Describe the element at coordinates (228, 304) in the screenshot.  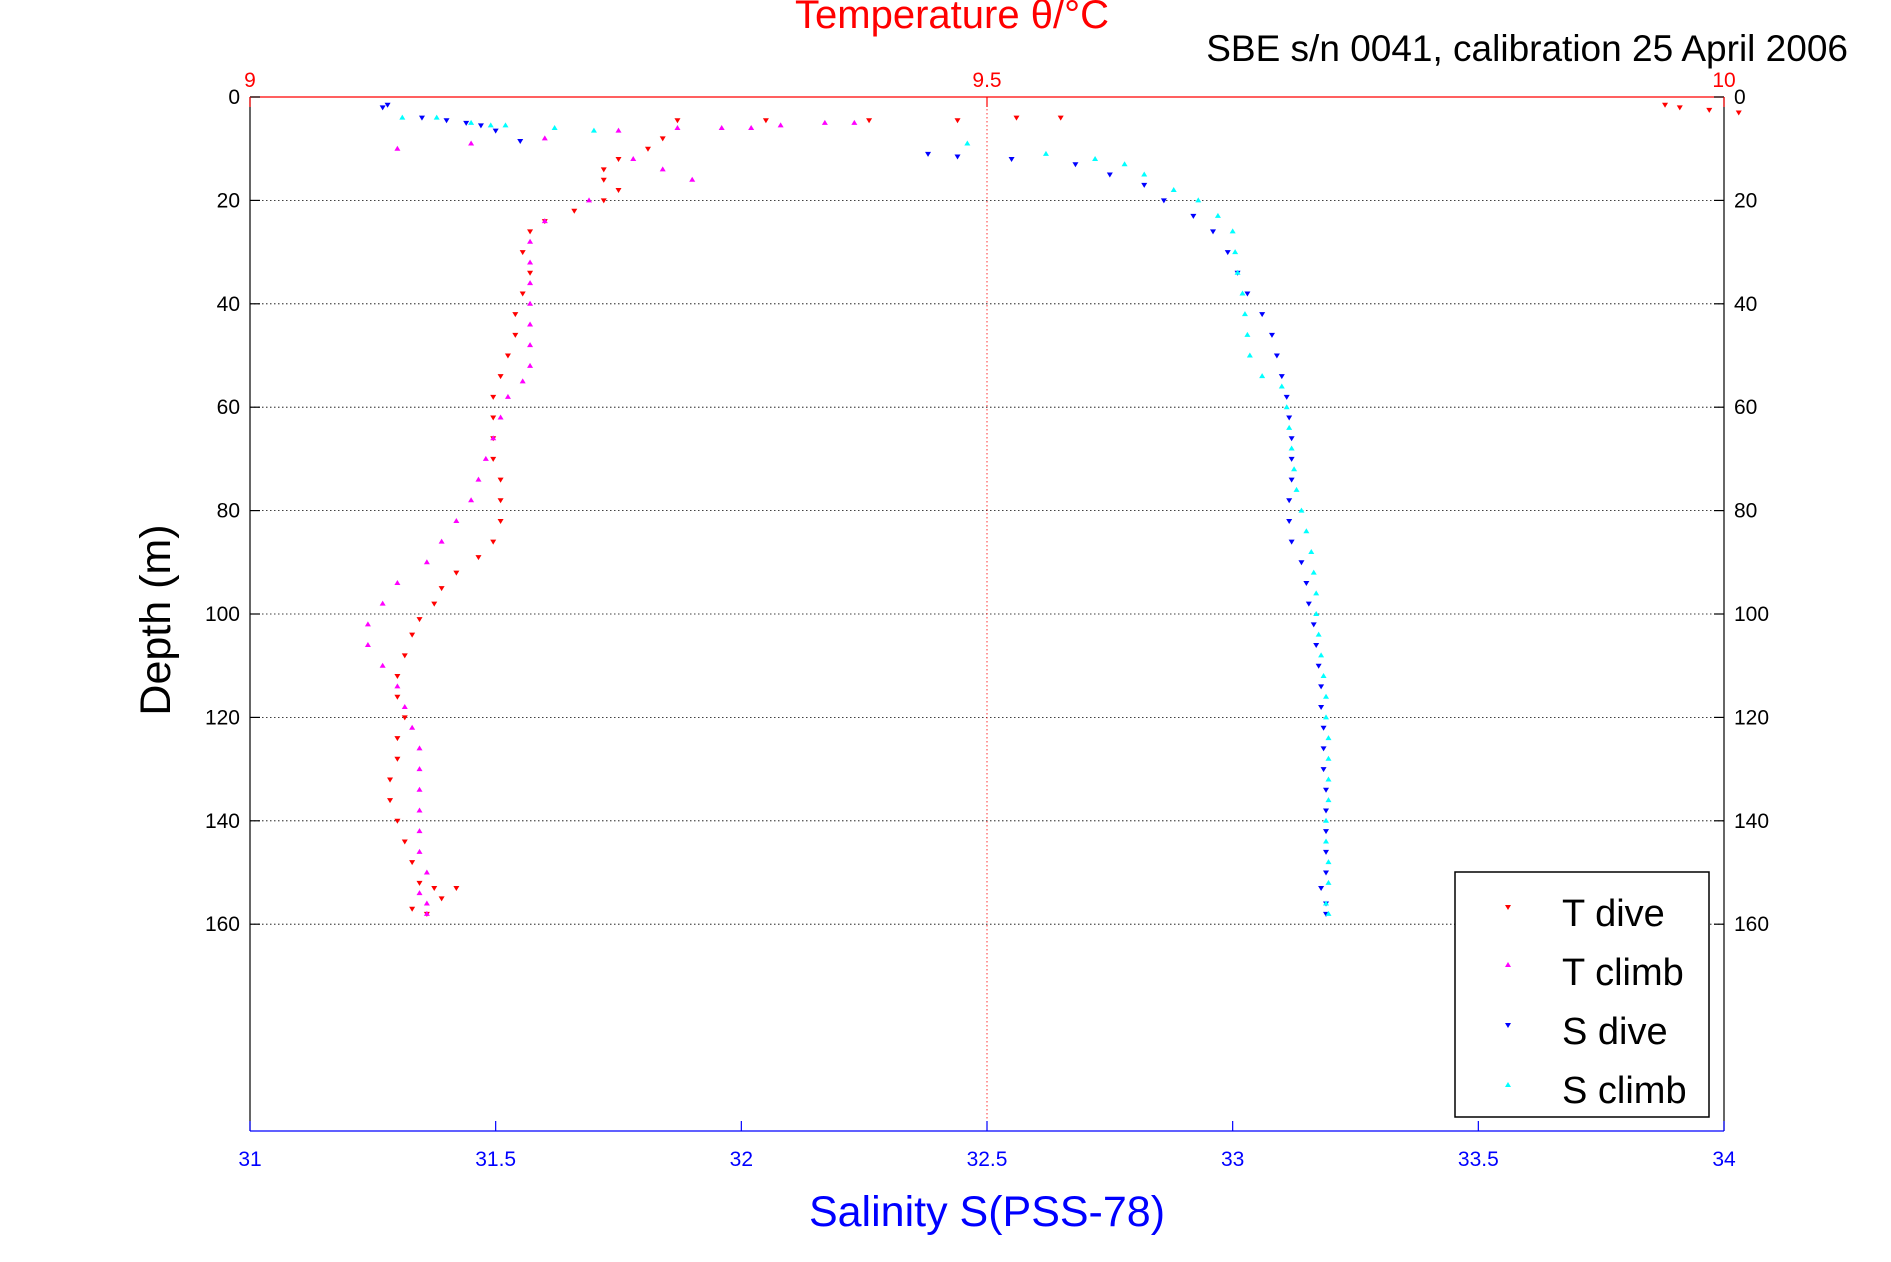
I see `depth-tick-label-left: 40` at that location.